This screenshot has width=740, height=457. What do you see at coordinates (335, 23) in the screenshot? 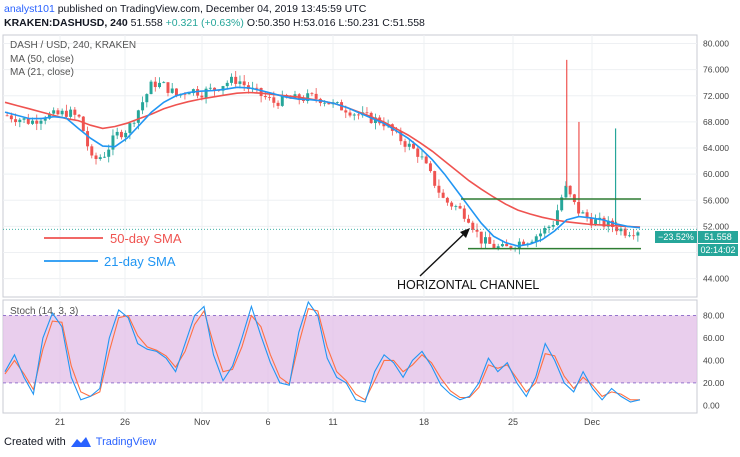
I see `ohlc-values: O:50.350 H:53.016 L:50.231 C:51.558` at bounding box center [335, 23].